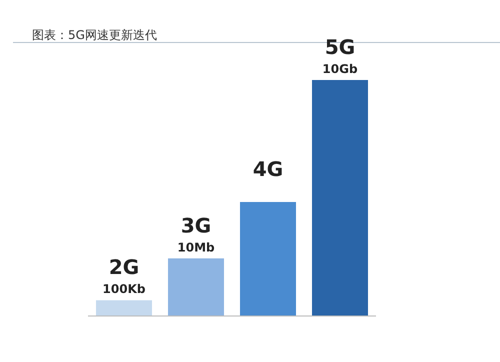 The image size is (500, 362). What do you see at coordinates (268, 169) in the screenshot?
I see `x-tick-label: 4G` at bounding box center [268, 169].